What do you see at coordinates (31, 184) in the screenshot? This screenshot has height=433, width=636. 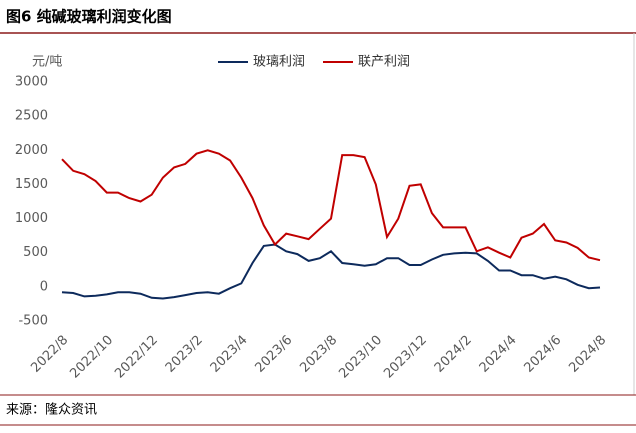 I see `y-tick-label: 1500` at bounding box center [31, 184].